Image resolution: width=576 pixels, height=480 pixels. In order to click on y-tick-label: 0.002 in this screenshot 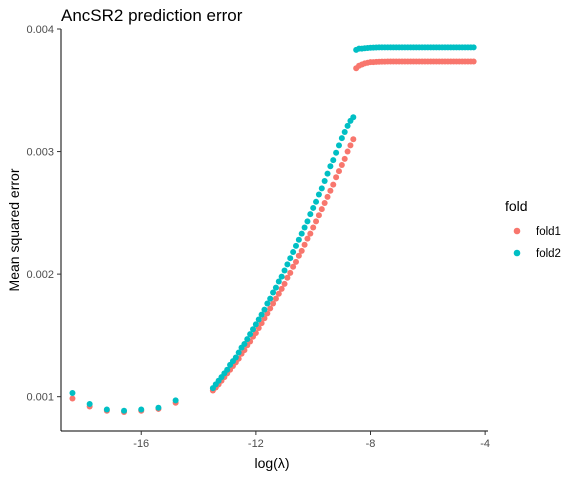, I will do `click(40, 275)`.